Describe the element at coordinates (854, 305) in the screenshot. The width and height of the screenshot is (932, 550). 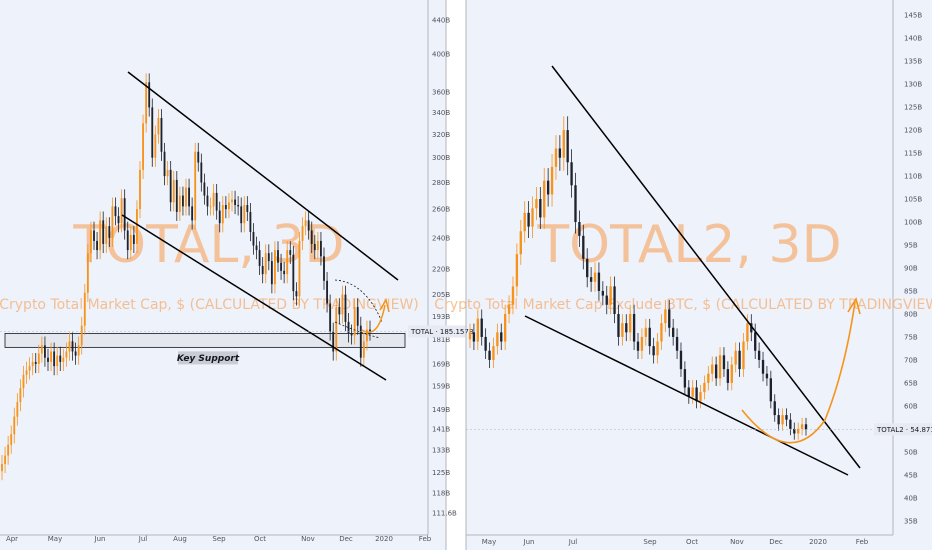
I see `recovery-arrow-head` at that location.